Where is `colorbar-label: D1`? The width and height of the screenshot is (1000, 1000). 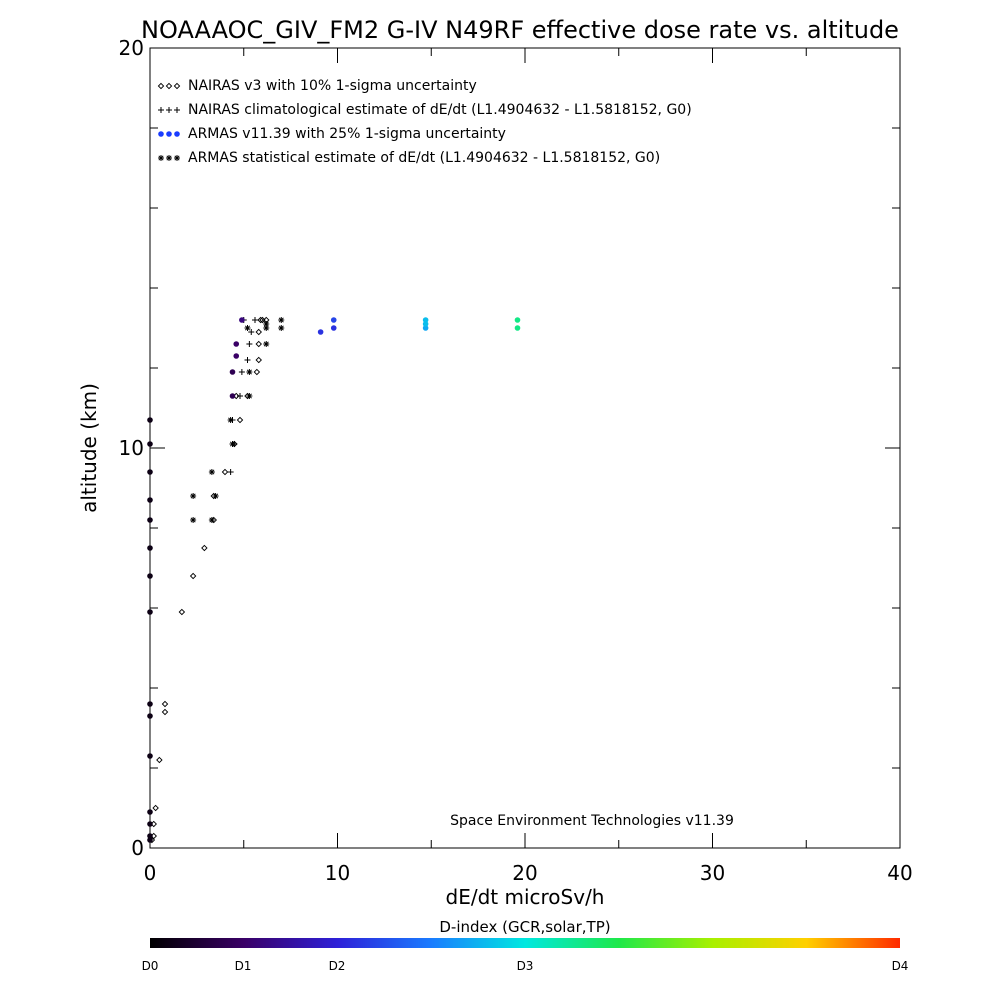
colorbar-label: D1 is located at coordinates (243, 966).